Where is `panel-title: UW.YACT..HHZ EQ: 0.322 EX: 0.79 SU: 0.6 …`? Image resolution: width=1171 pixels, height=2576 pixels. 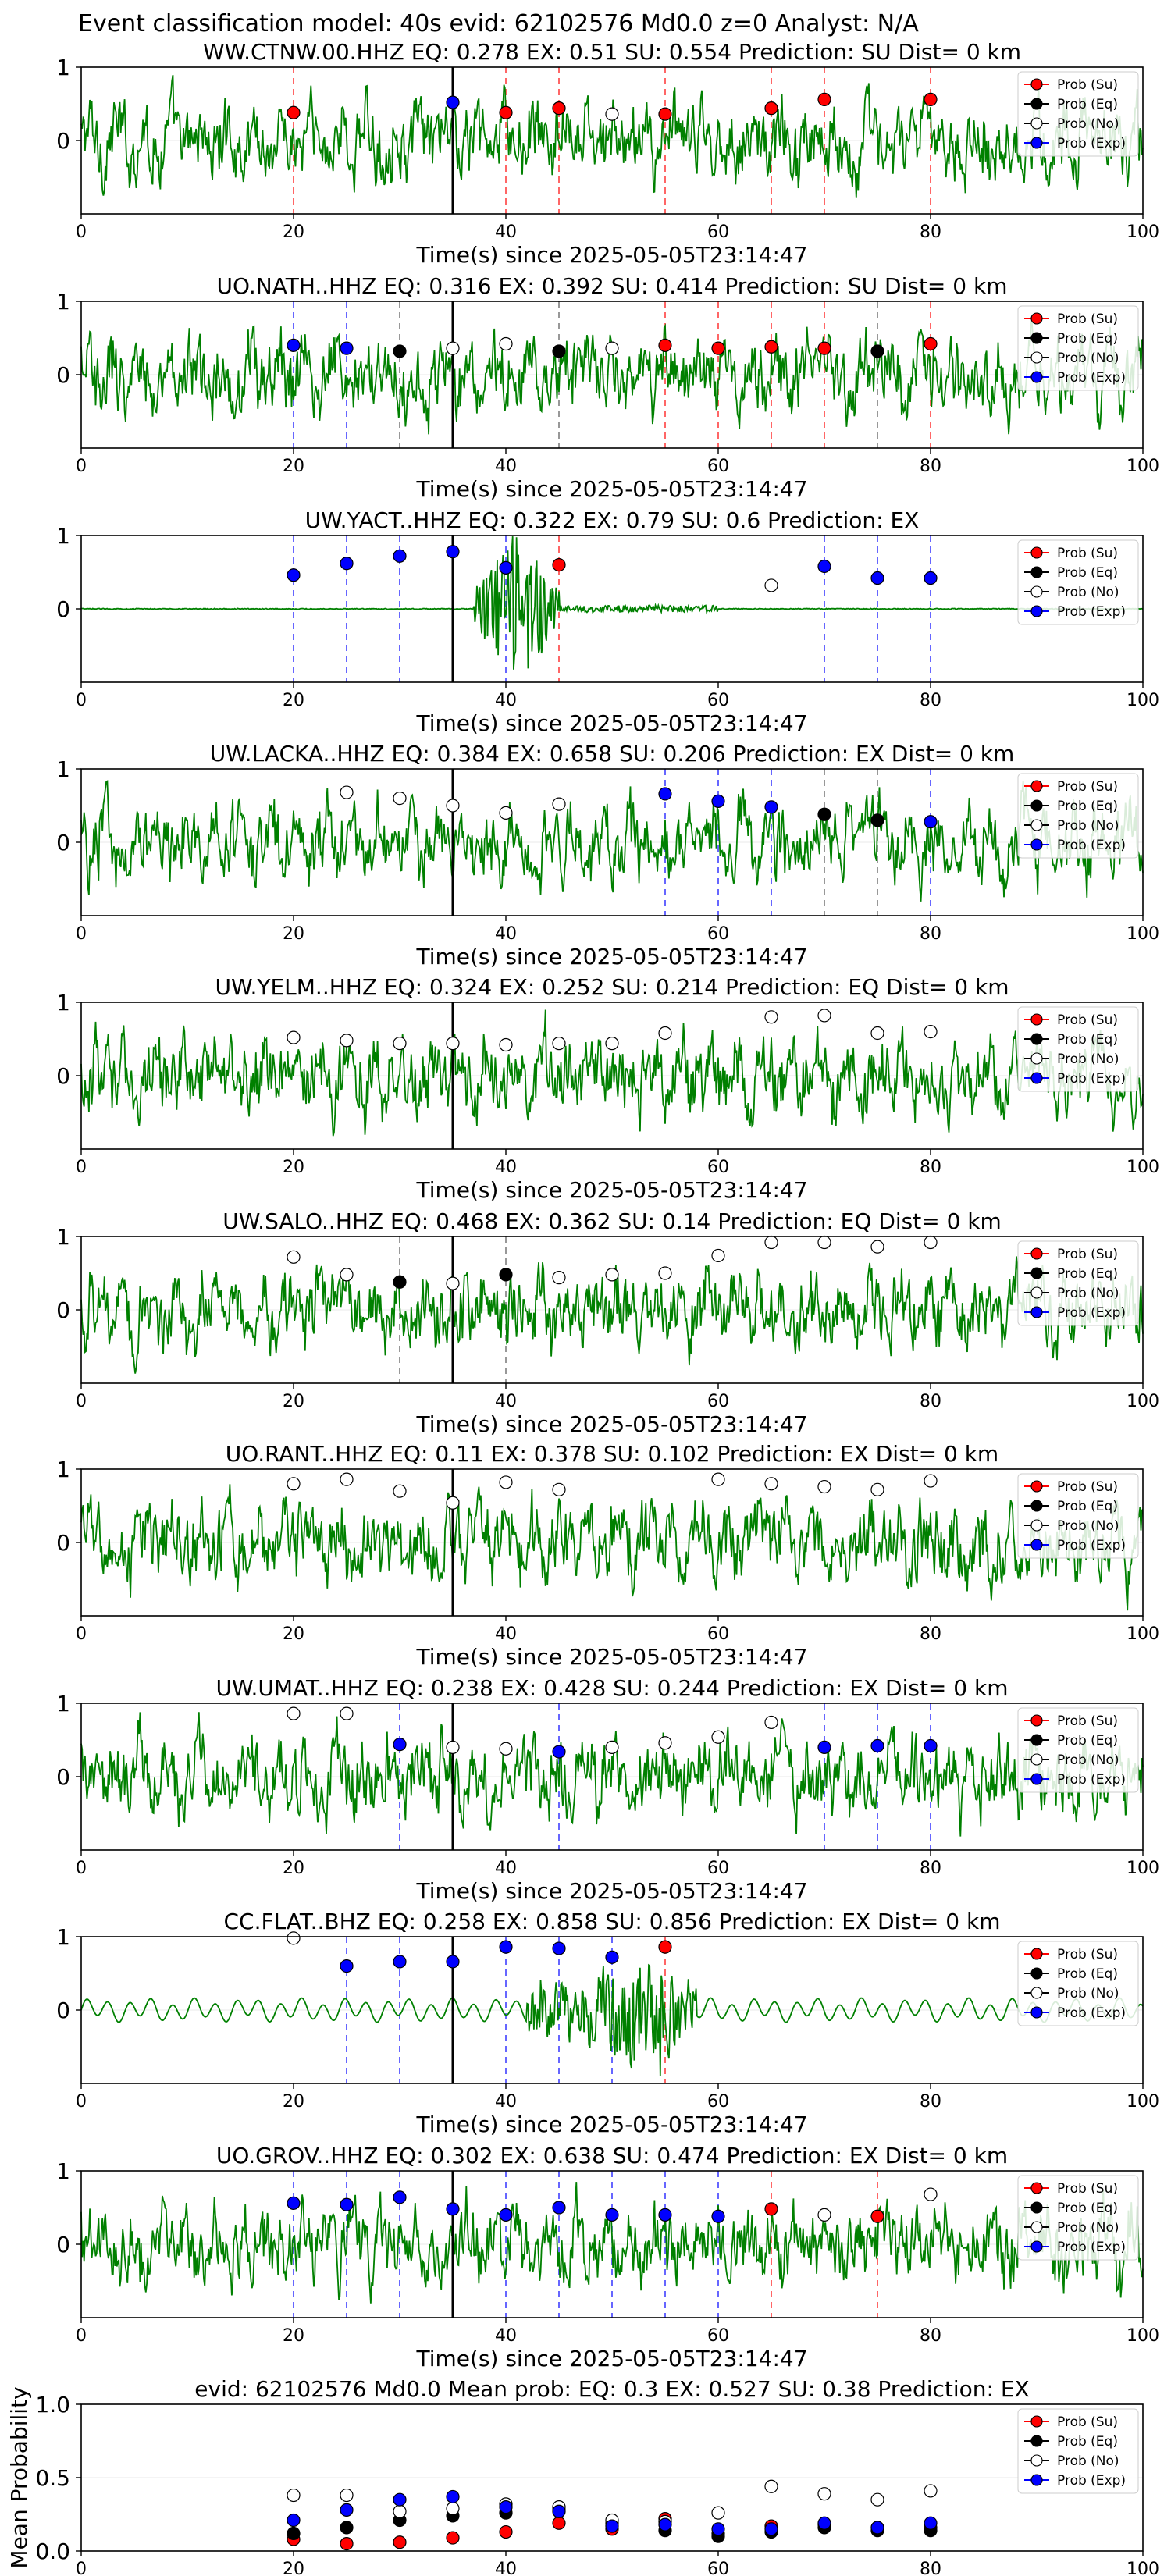 panel-title: UW.YACT..HHZ EQ: 0.322 EX: 0.79 SU: 0.6 … is located at coordinates (612, 520).